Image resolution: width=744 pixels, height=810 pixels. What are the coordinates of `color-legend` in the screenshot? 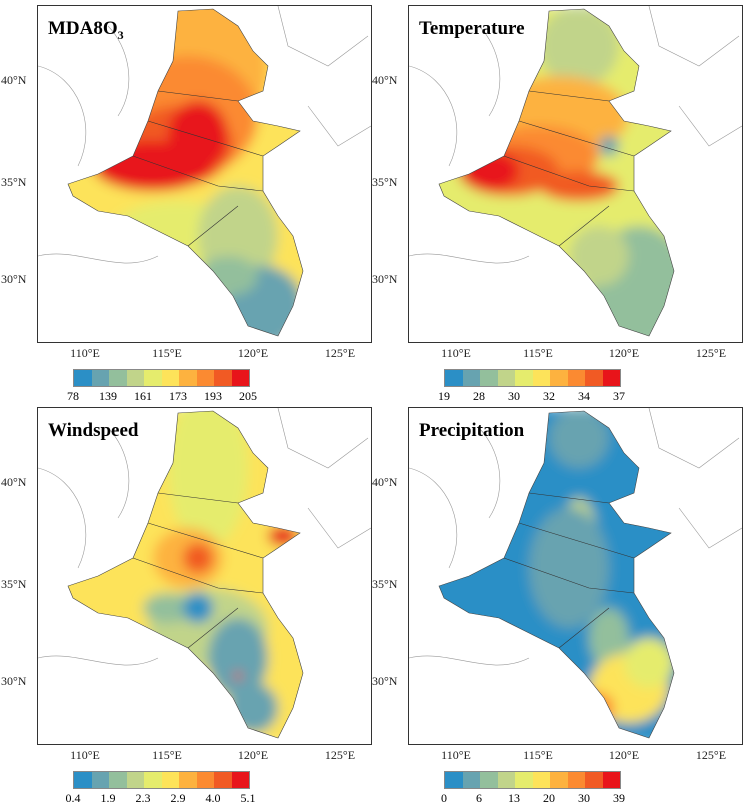 It's located at (532, 780).